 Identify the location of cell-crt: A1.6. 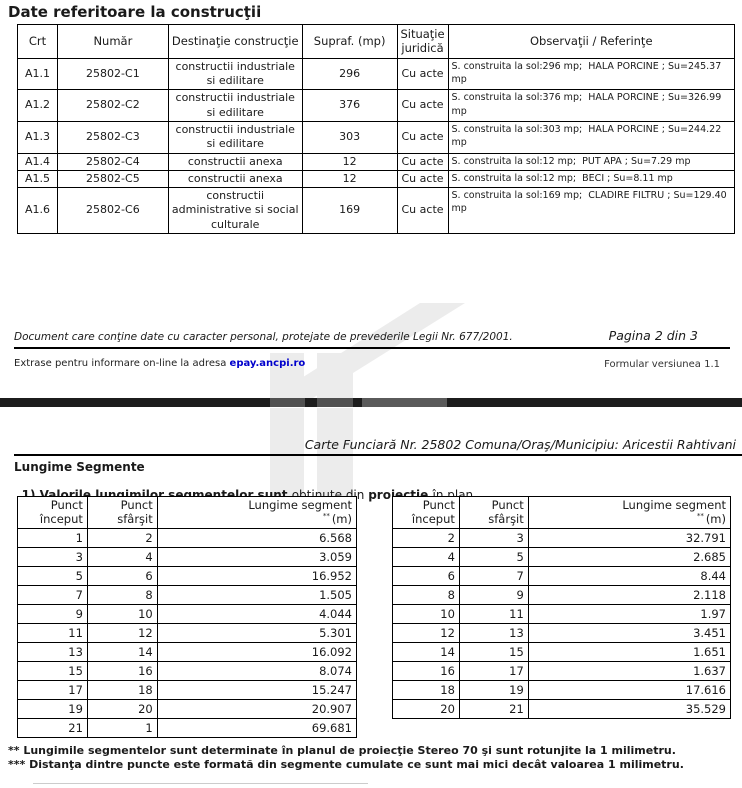
(37, 211).